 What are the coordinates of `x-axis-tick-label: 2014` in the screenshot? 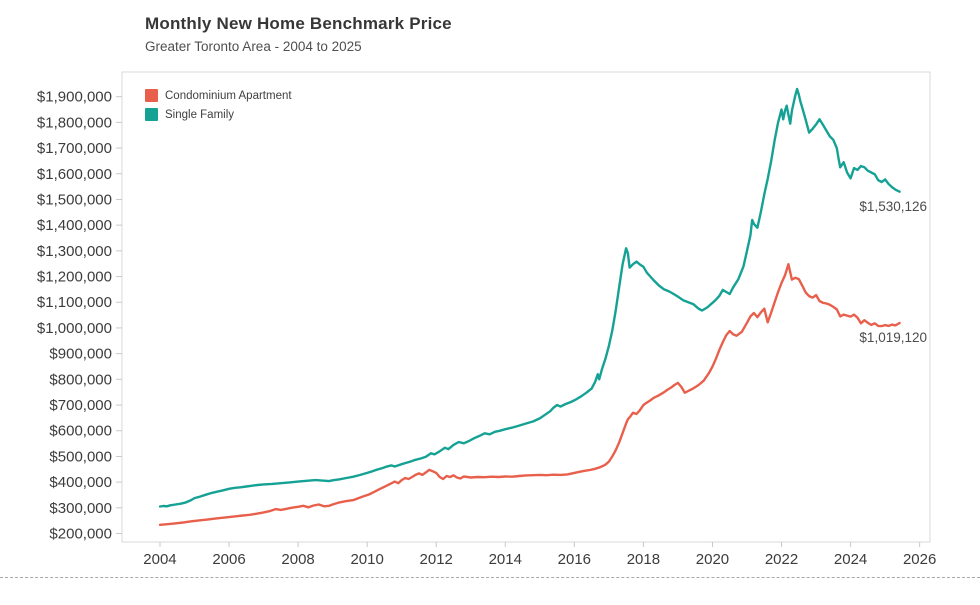 It's located at (505, 559).